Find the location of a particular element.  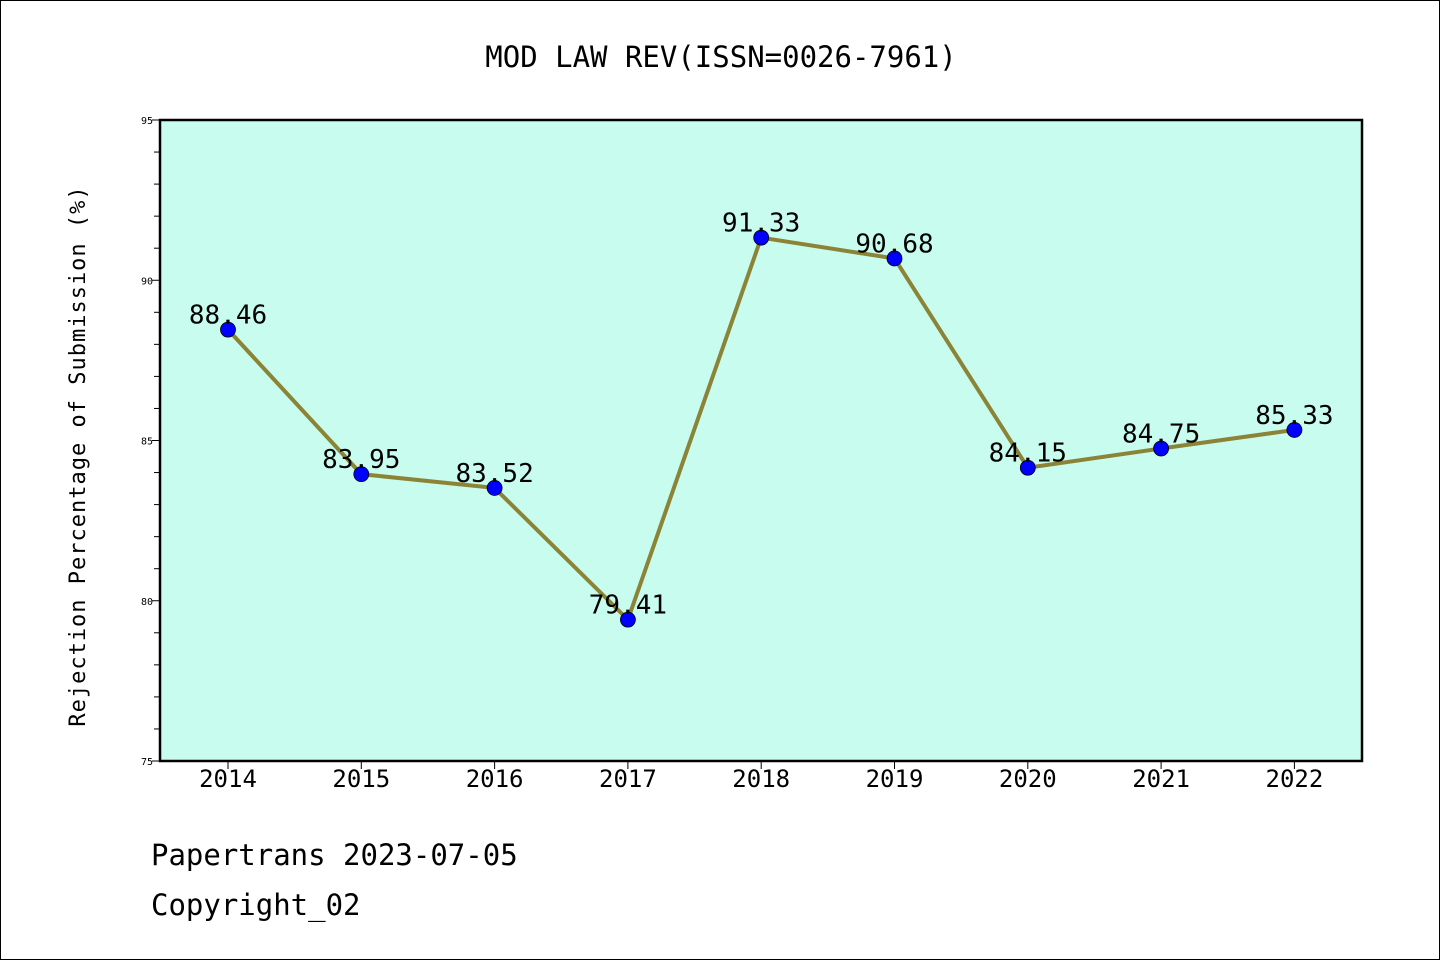

y-tick-label: 75 is located at coordinates (147, 762).